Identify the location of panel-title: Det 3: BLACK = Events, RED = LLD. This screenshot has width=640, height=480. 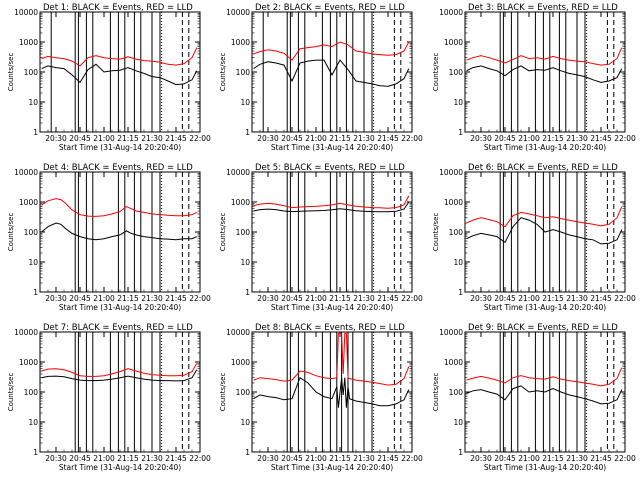
(543, 8).